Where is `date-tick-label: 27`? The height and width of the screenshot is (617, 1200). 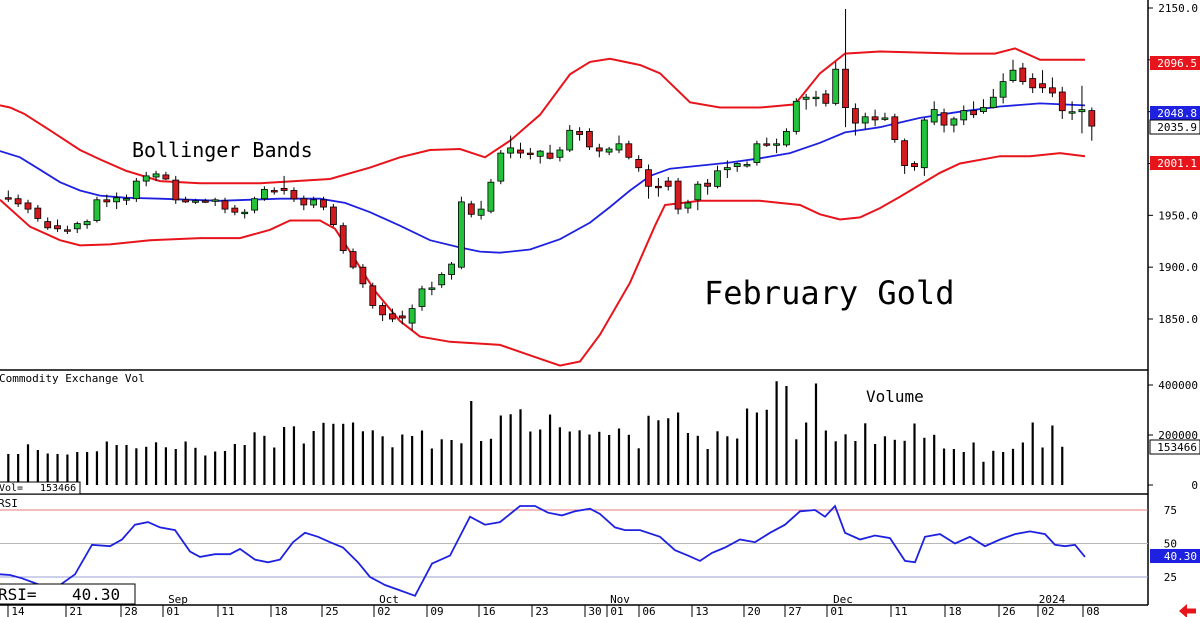 date-tick-label: 27 is located at coordinates (794, 611).